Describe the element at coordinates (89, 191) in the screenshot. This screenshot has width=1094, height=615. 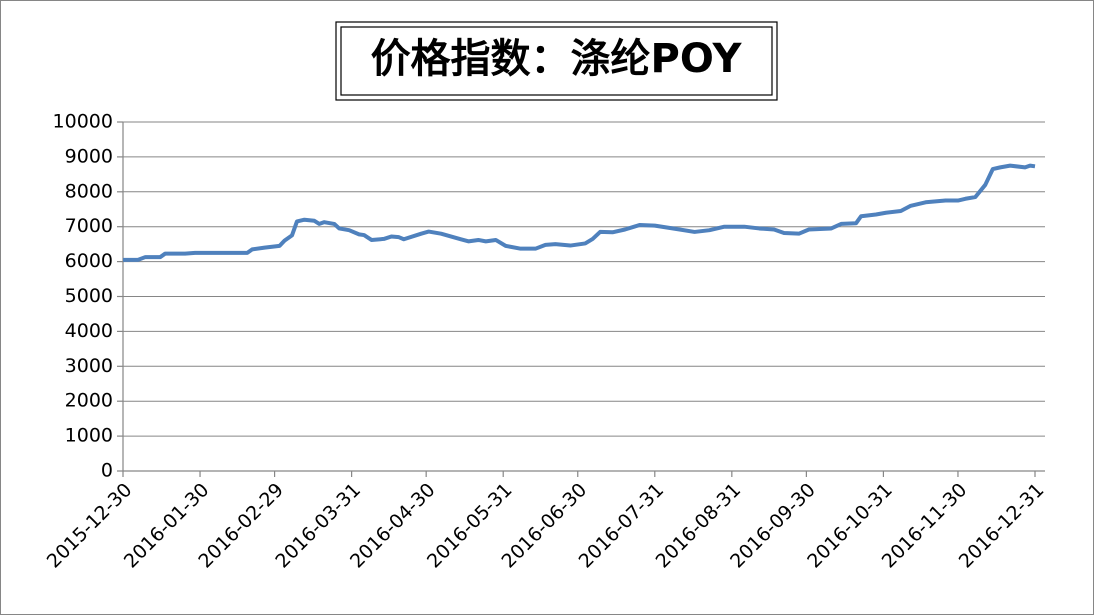
I see `y-tick-label: 8000` at that location.